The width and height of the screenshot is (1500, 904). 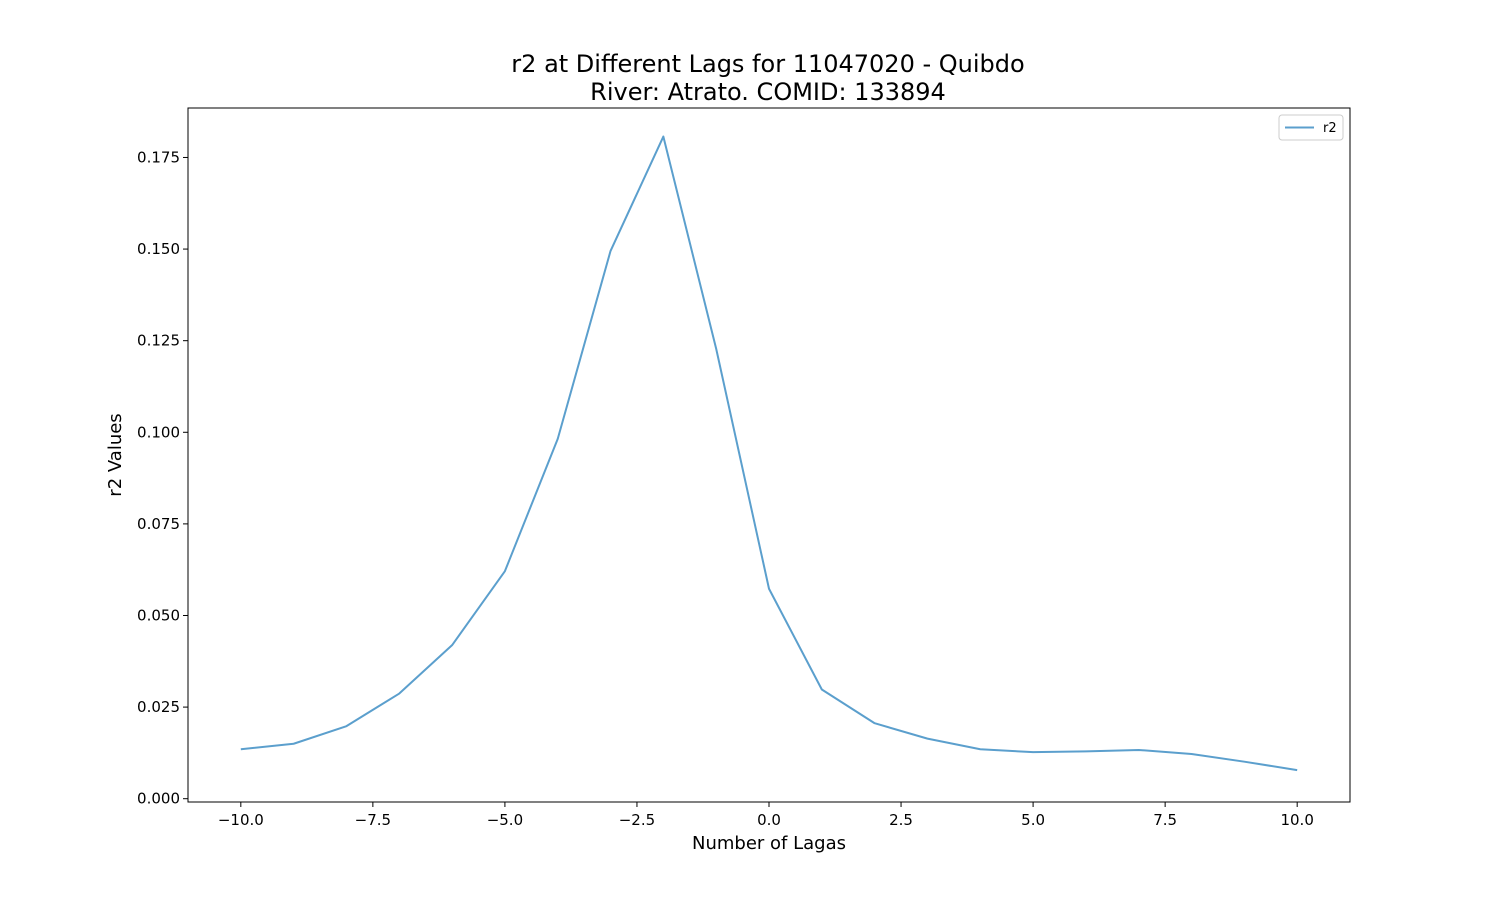 What do you see at coordinates (158, 249) in the screenshot?
I see `y-tick-label: 0.150` at bounding box center [158, 249].